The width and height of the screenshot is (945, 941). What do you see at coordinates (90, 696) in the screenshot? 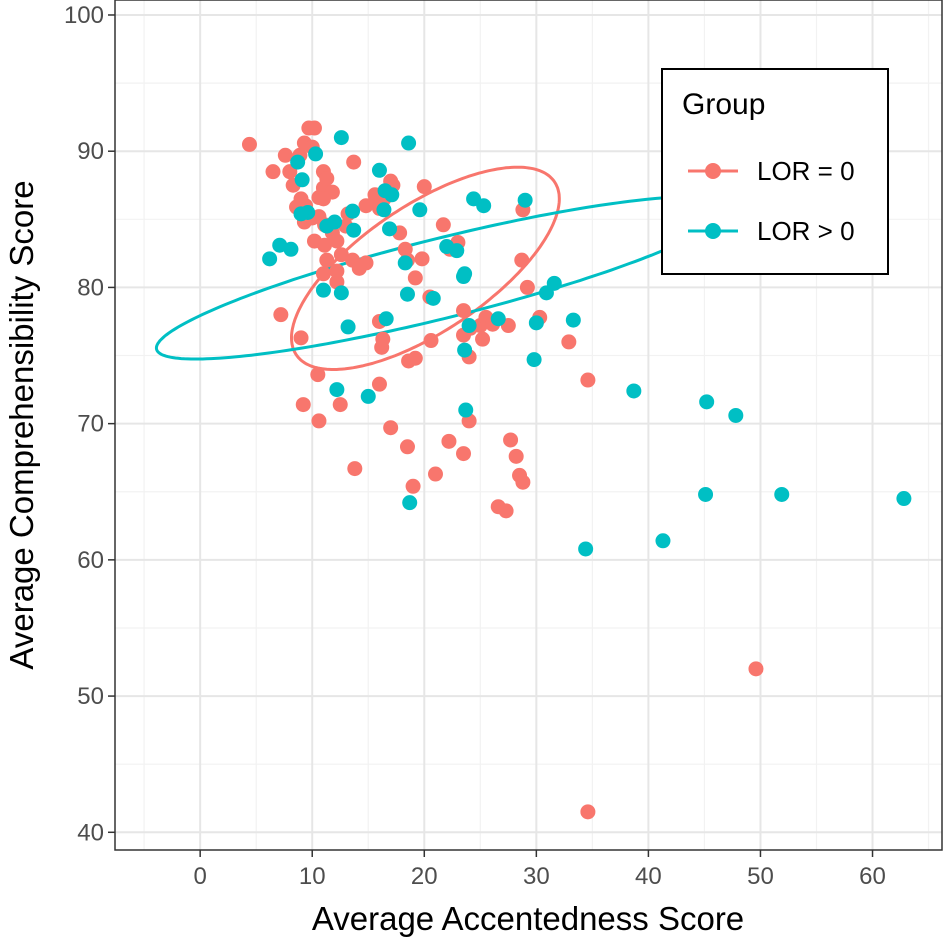
I see `y-tick-label: 50` at bounding box center [90, 696].